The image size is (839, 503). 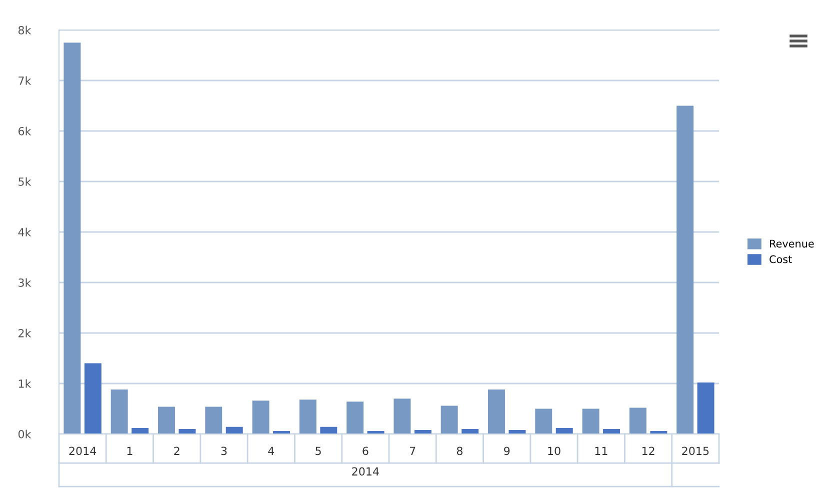 I want to click on legend-label: Revenue, so click(x=792, y=244).